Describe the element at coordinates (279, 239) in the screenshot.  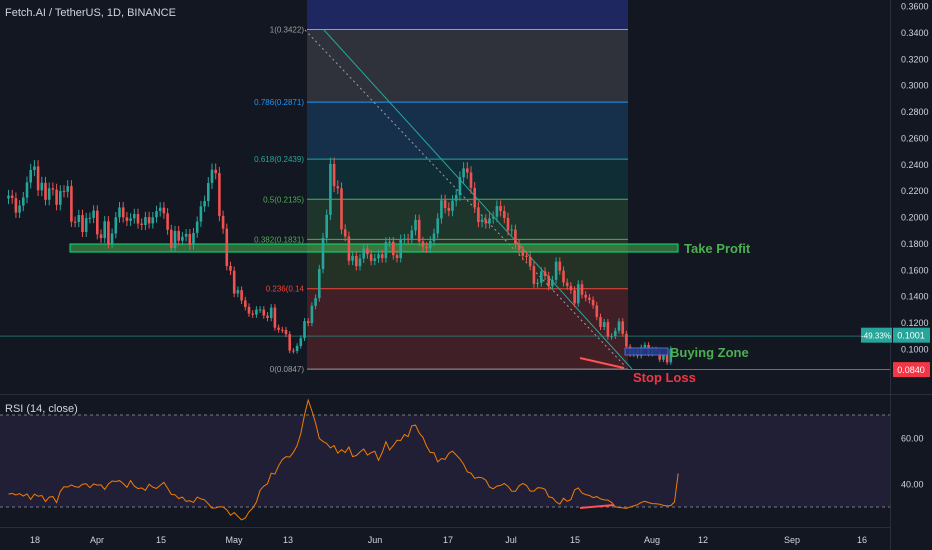
I see `fib-level-label: 0.382(0.1831)` at that location.